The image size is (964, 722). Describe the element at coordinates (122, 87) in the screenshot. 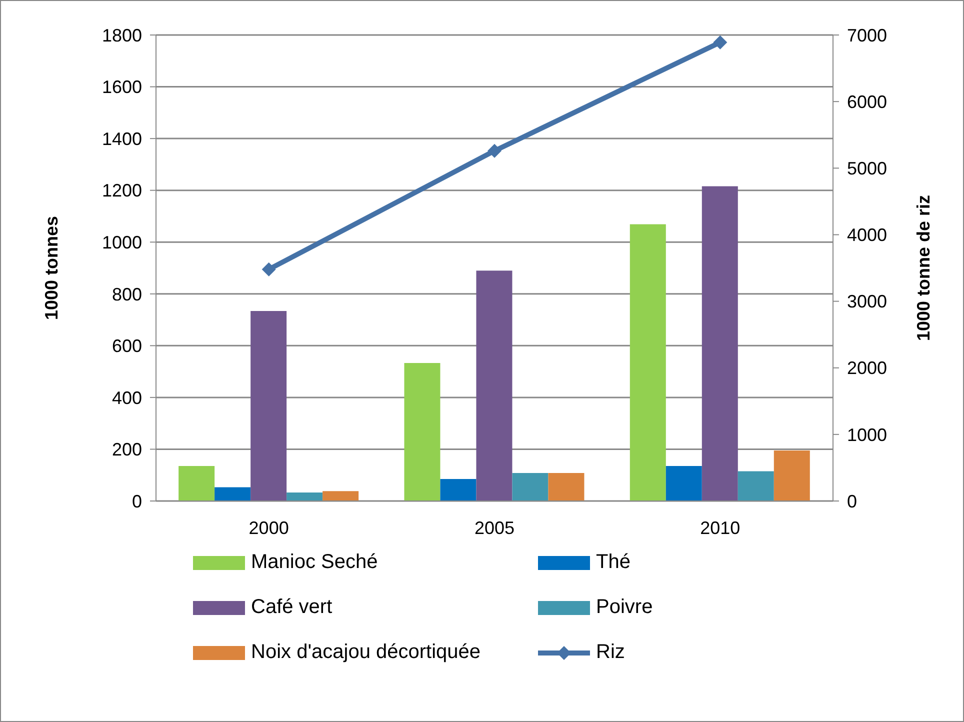

I see `y-tick-label: 1600` at that location.